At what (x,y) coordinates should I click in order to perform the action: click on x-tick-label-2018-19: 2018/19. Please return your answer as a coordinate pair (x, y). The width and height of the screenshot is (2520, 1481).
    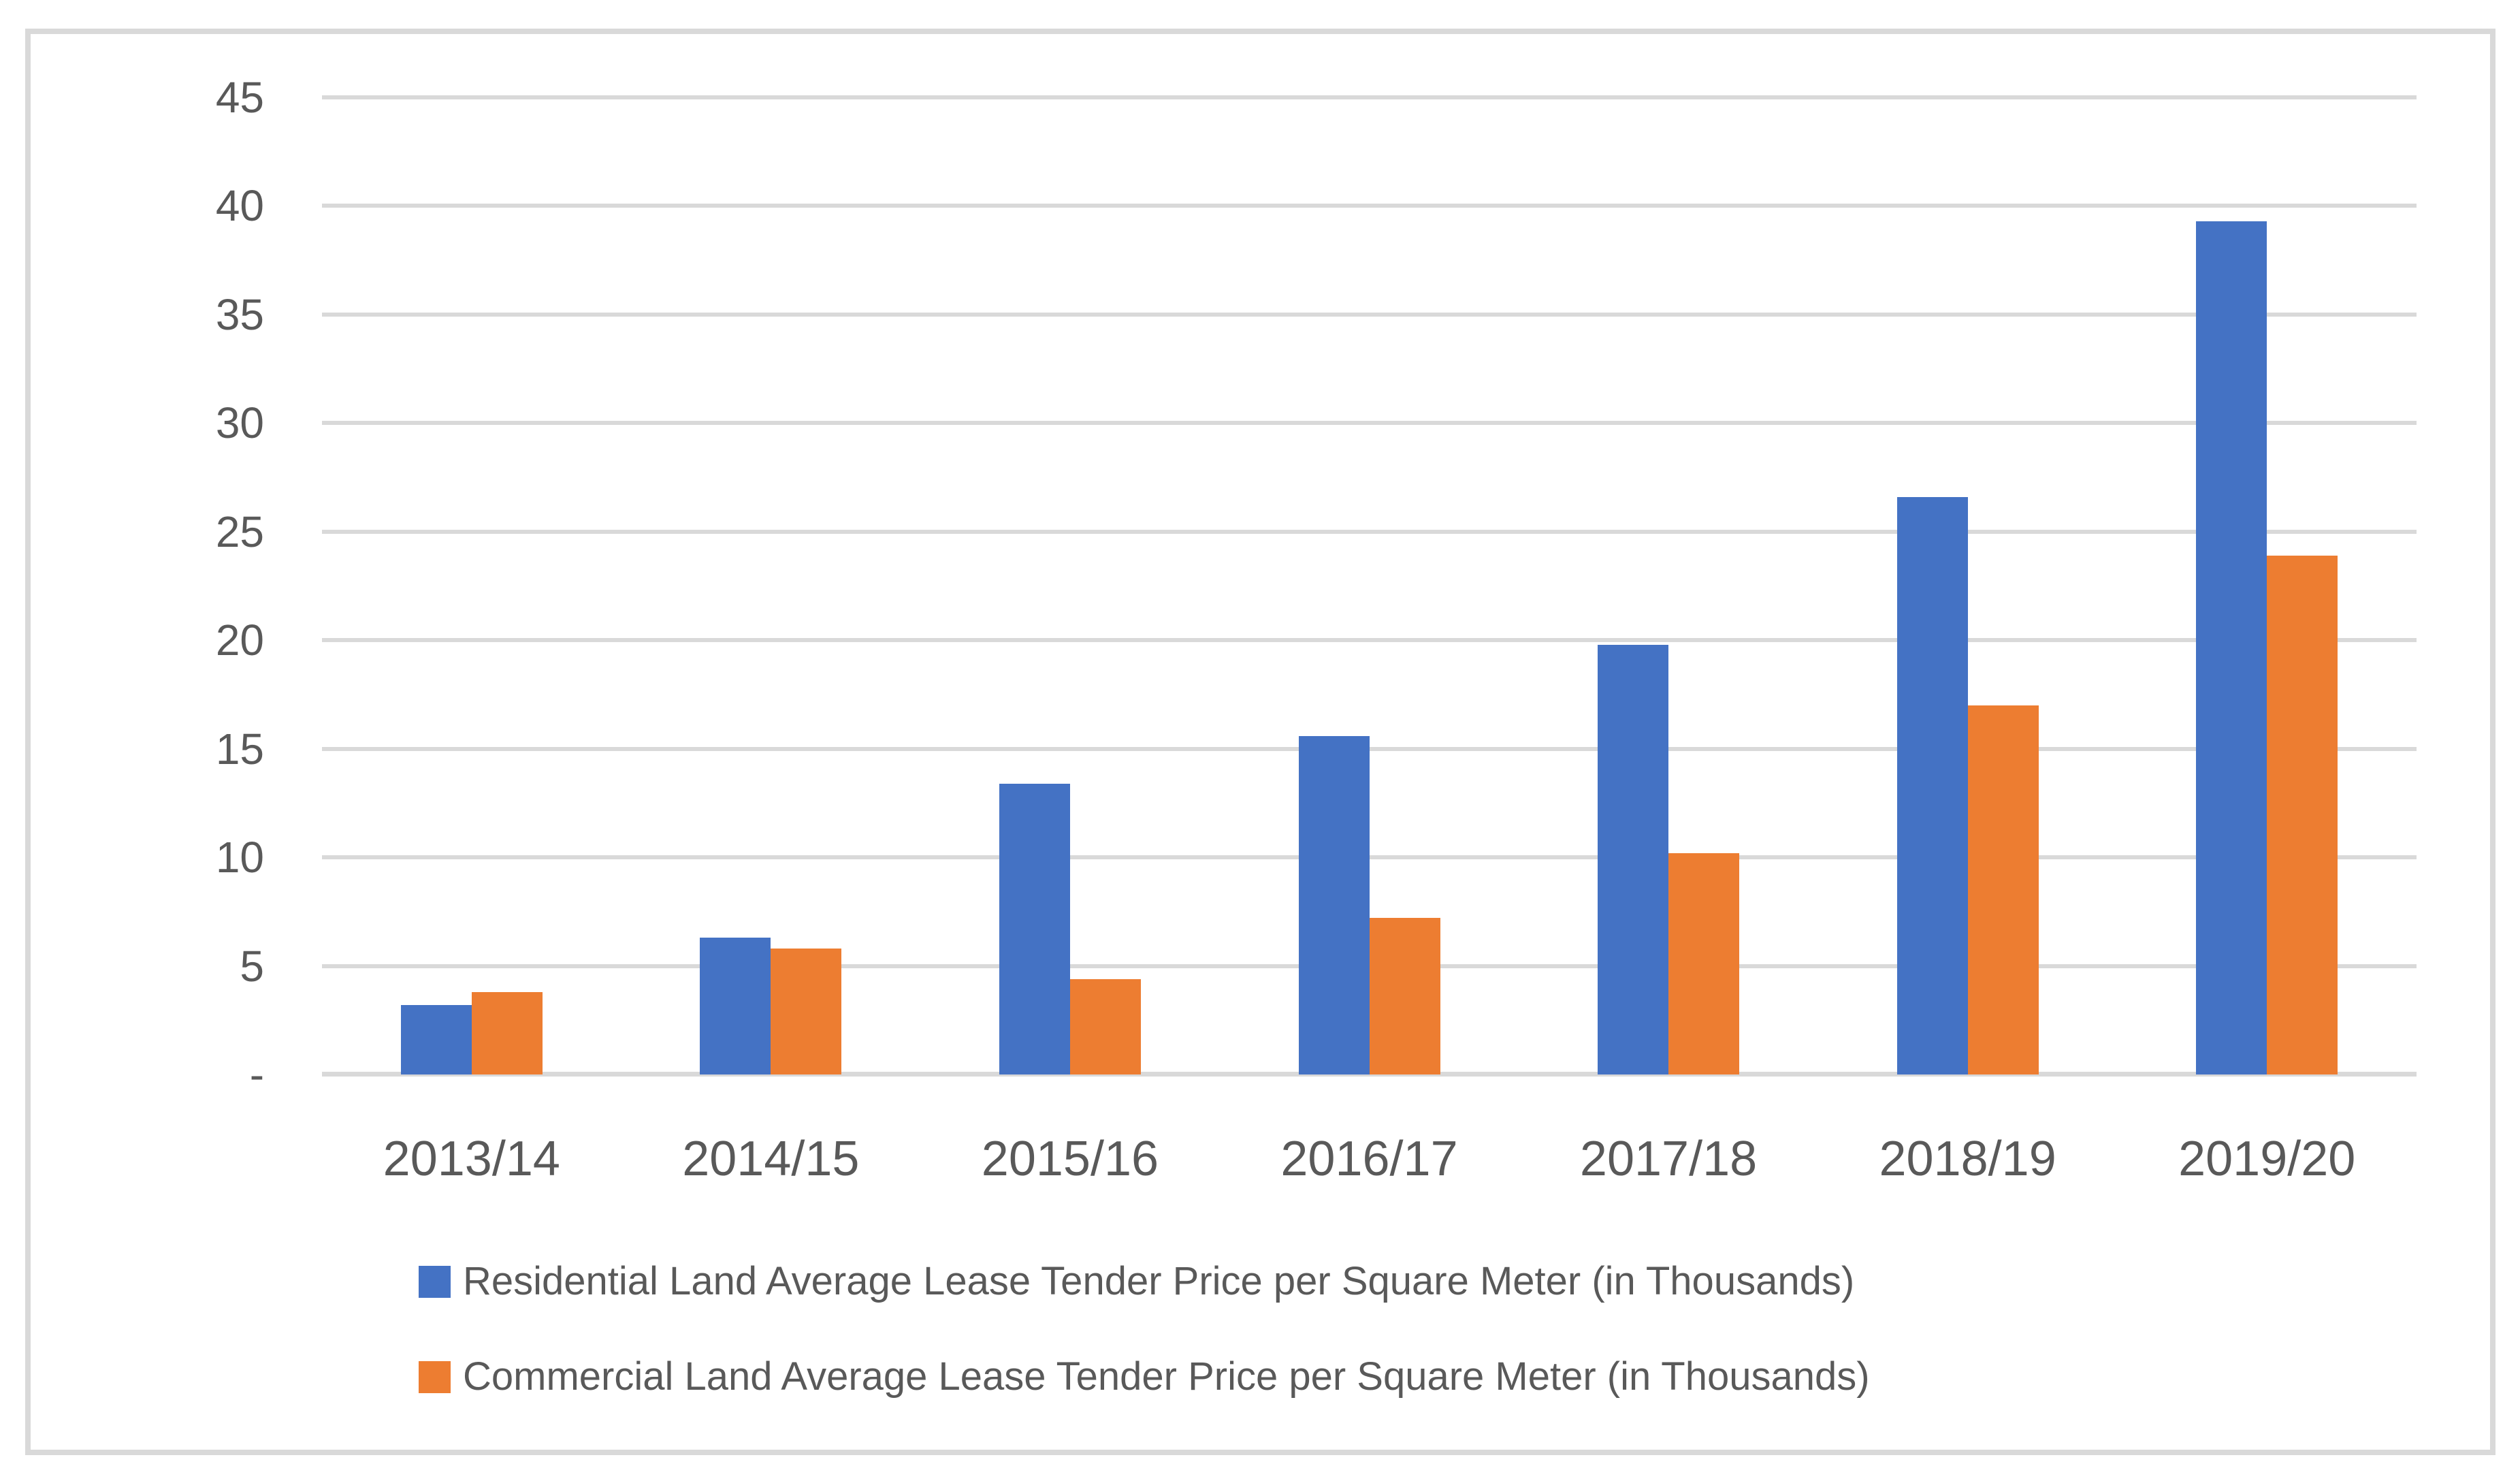
    Looking at the image, I should click on (1968, 1159).